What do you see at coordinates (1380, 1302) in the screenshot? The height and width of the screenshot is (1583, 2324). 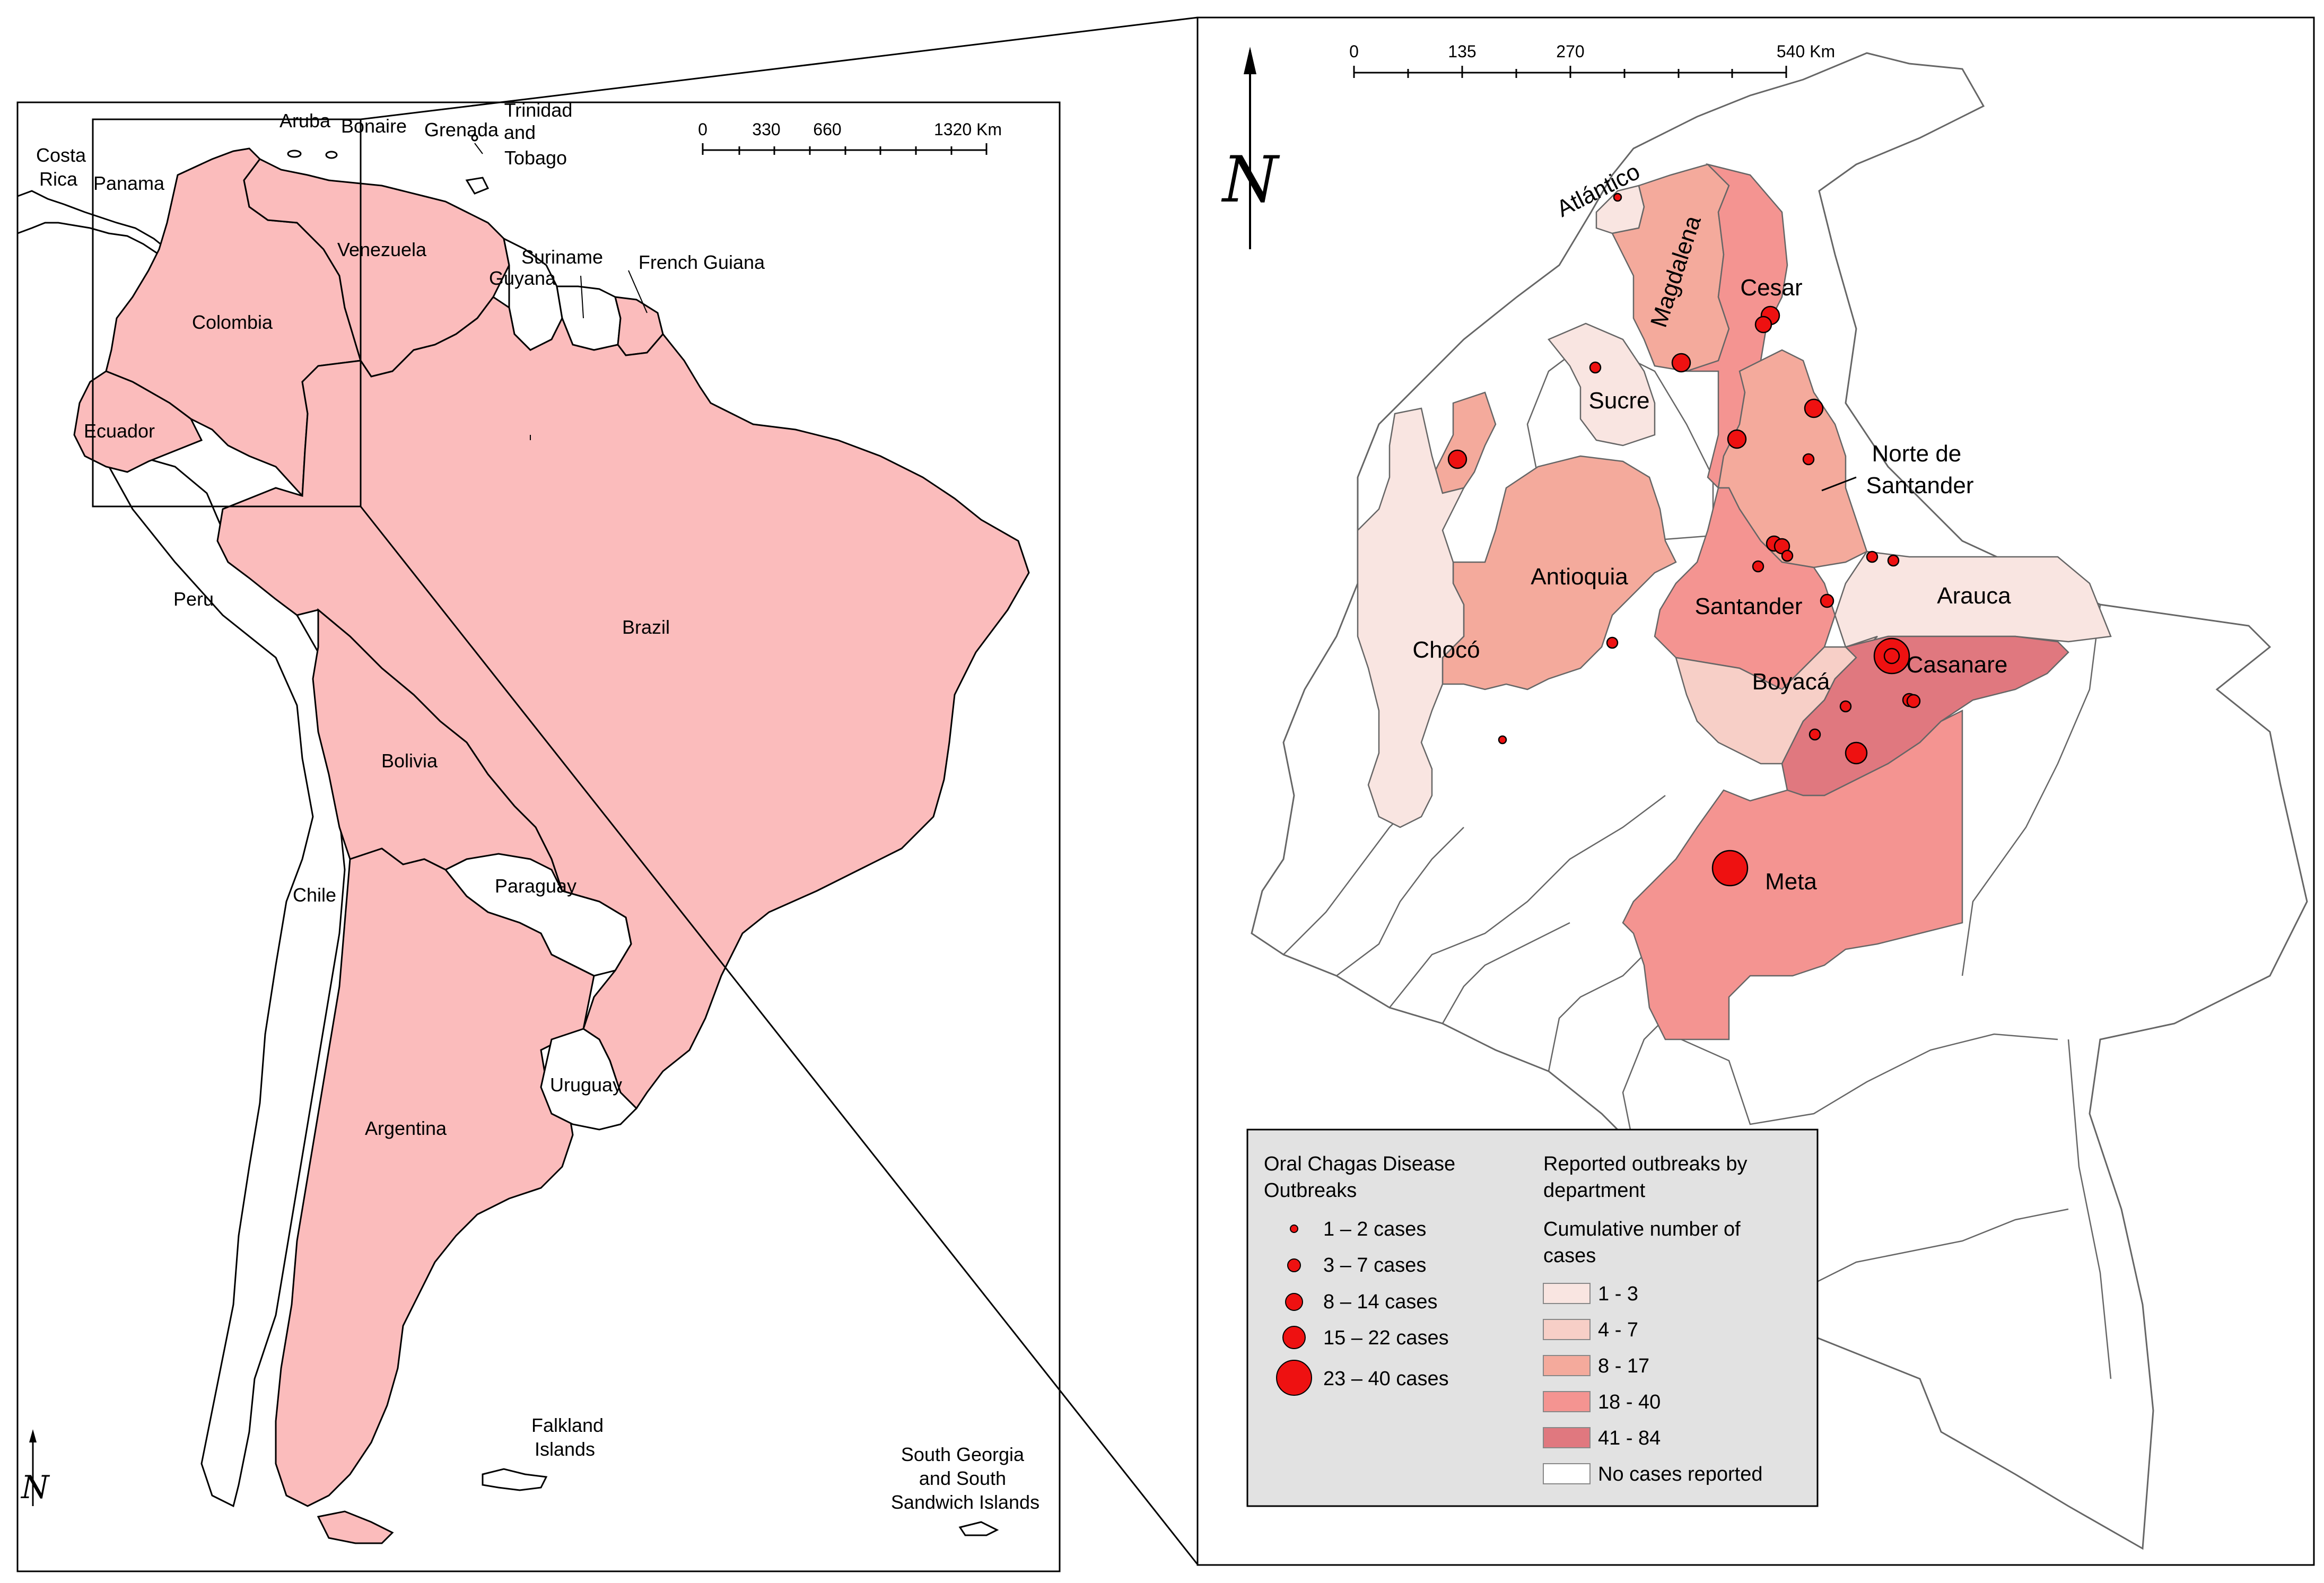 I see `legend-outbreak-class: 8 – 14 cases` at bounding box center [1380, 1302].